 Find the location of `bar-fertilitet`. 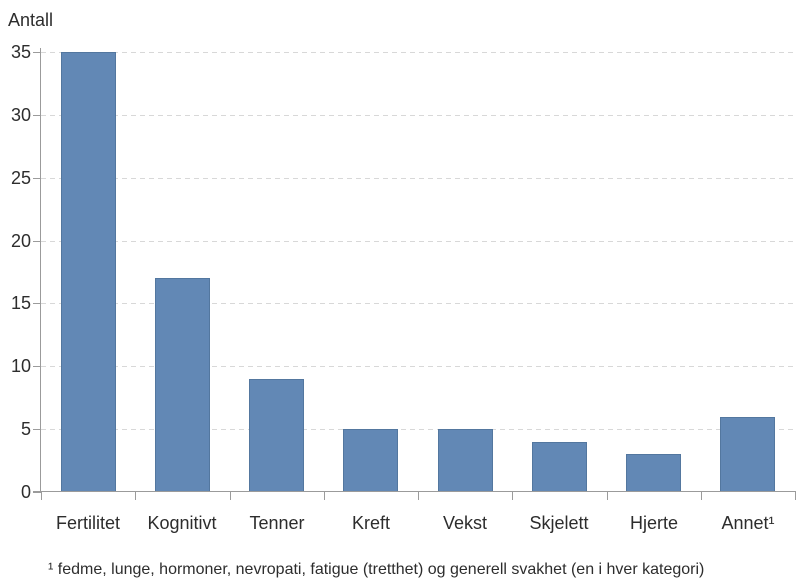

bar-fertilitet is located at coordinates (88, 272).